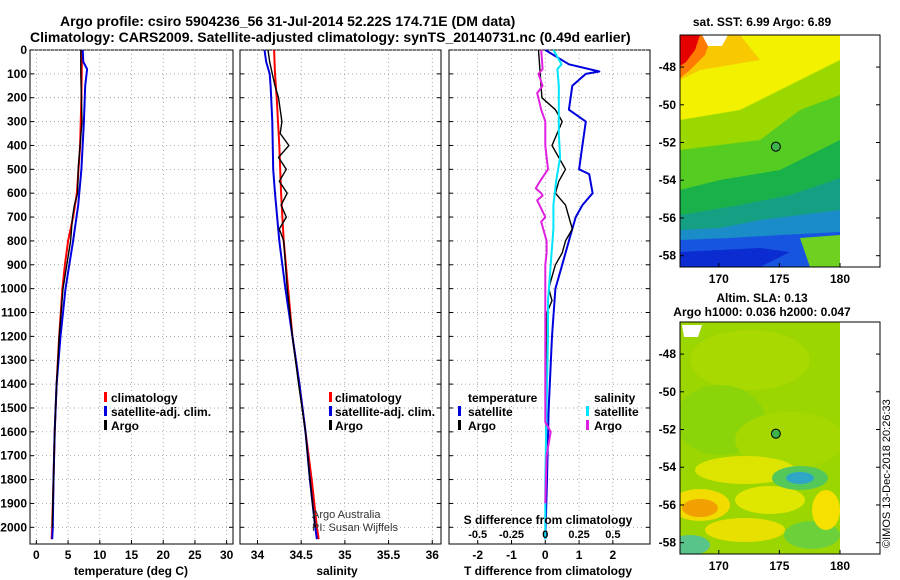 This screenshot has width=900, height=580. I want to click on credit-line2: PI: Susan Wijffels, so click(355, 528).